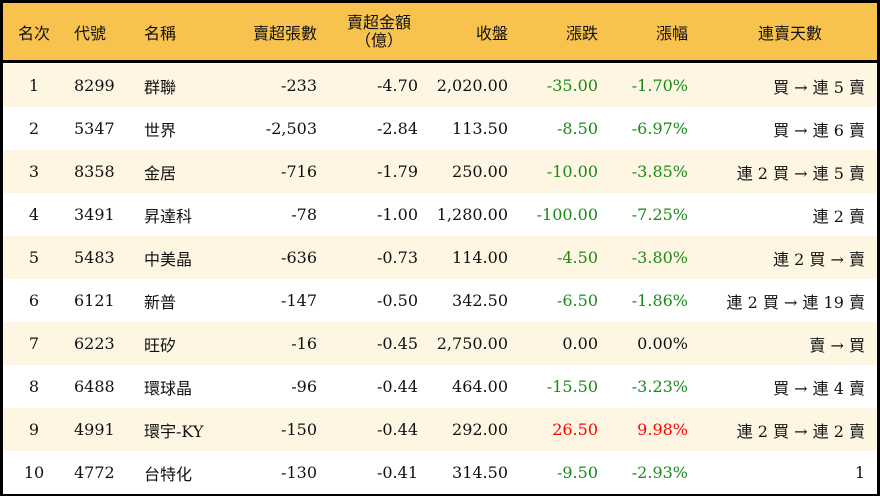 This screenshot has width=880, height=496. What do you see at coordinates (480, 300) in the screenshot?
I see `close-price: 342.50` at bounding box center [480, 300].